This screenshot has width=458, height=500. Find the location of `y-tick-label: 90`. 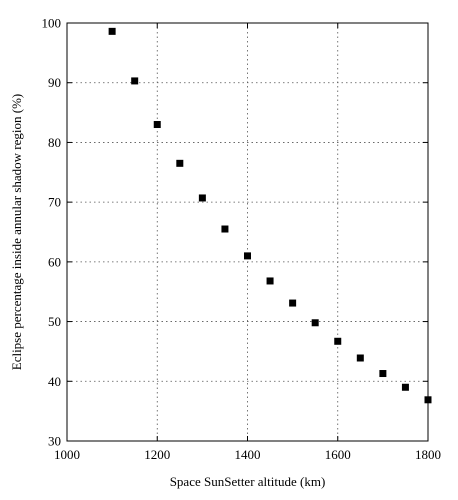

y-tick-label: 90 is located at coordinates (54, 82).